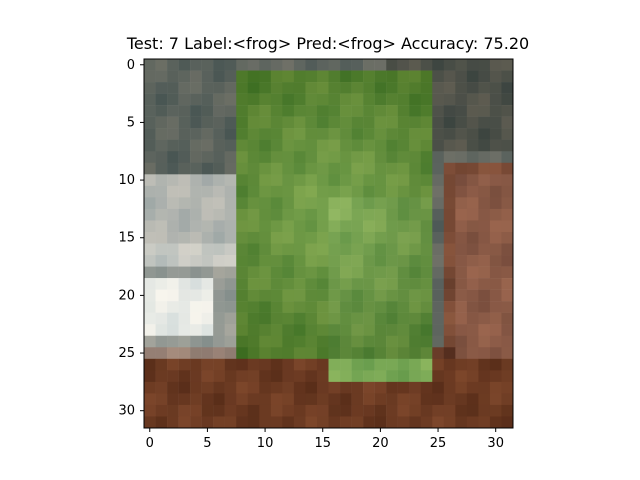  I want to click on y-tick-label-0: 0, so click(131, 65).